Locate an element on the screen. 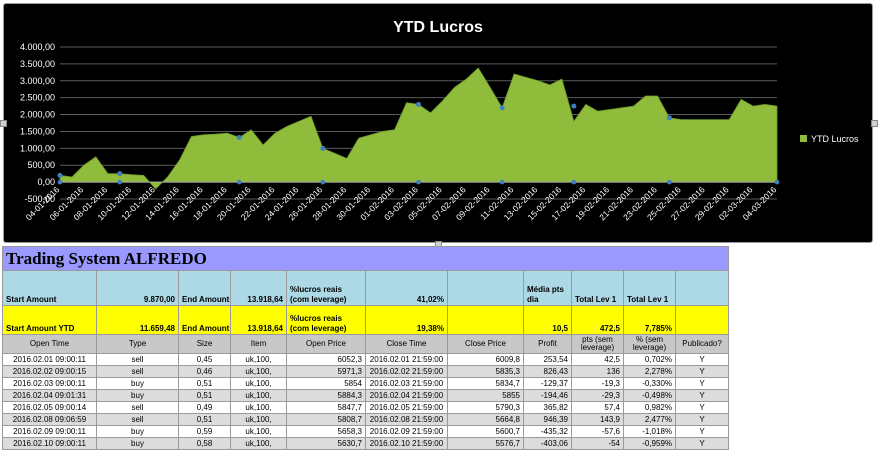  table-cell: 2016.02.04 09:01:31 is located at coordinates (49, 395).